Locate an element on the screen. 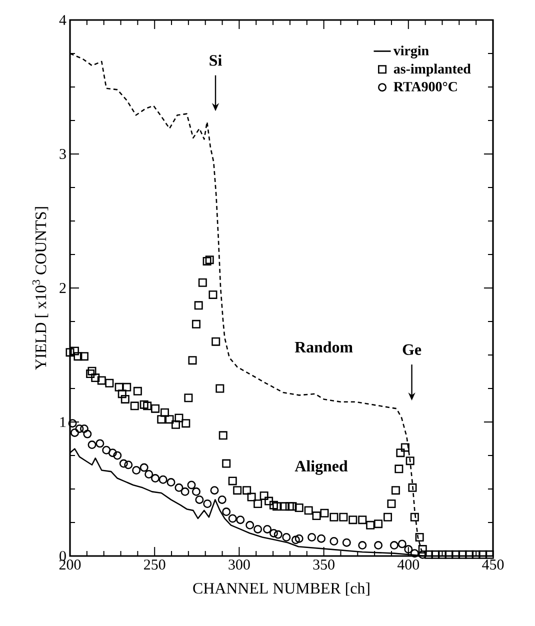  x-tick-label: 400 is located at coordinates (408, 565).